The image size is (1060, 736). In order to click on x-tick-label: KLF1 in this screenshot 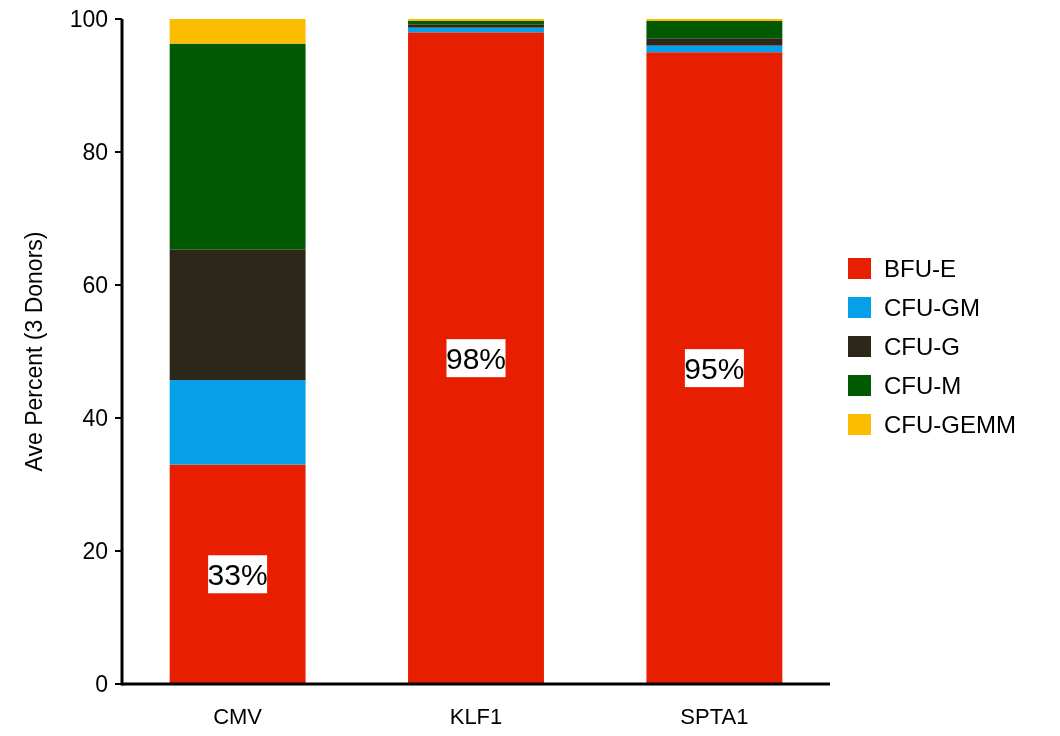, I will do `click(476, 716)`.